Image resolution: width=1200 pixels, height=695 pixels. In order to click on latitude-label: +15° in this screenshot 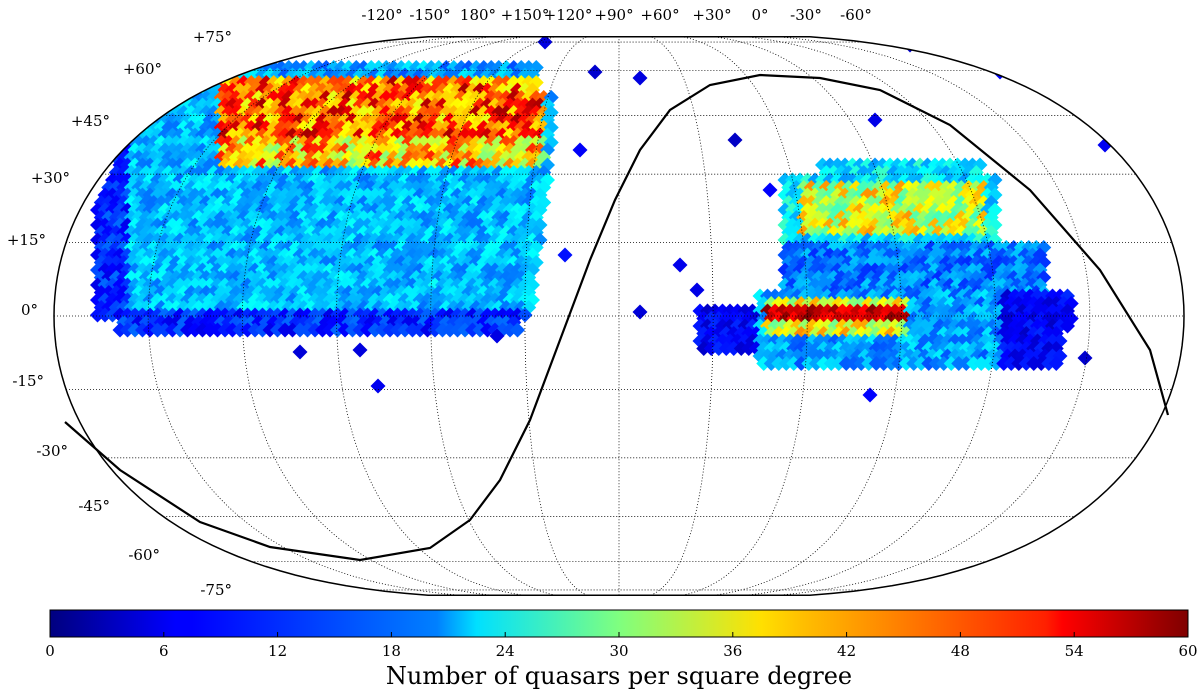, I will do `click(26, 240)`.